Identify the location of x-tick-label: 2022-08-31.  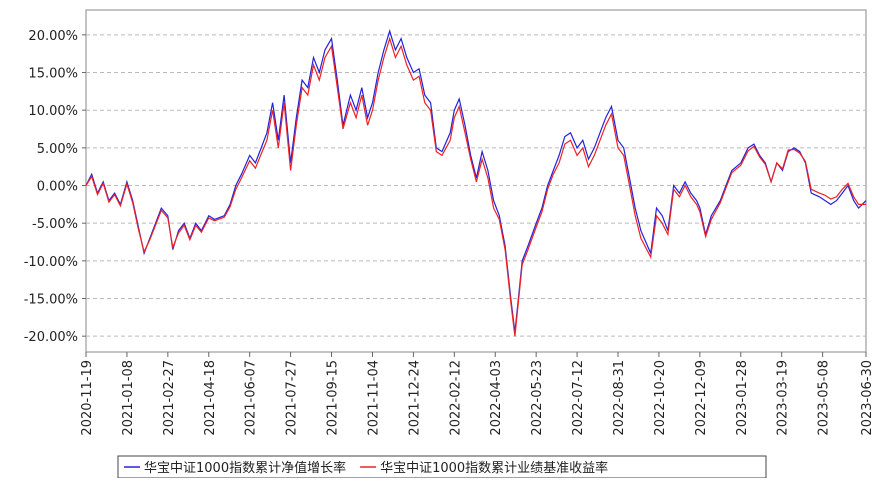
(619, 398).